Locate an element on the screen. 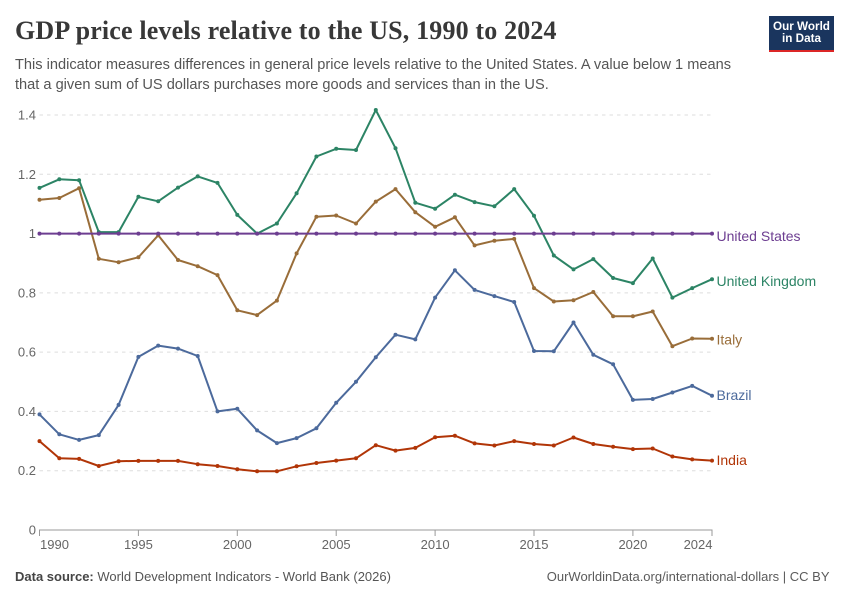  svg-text: Brazil is located at coordinates (734, 395).